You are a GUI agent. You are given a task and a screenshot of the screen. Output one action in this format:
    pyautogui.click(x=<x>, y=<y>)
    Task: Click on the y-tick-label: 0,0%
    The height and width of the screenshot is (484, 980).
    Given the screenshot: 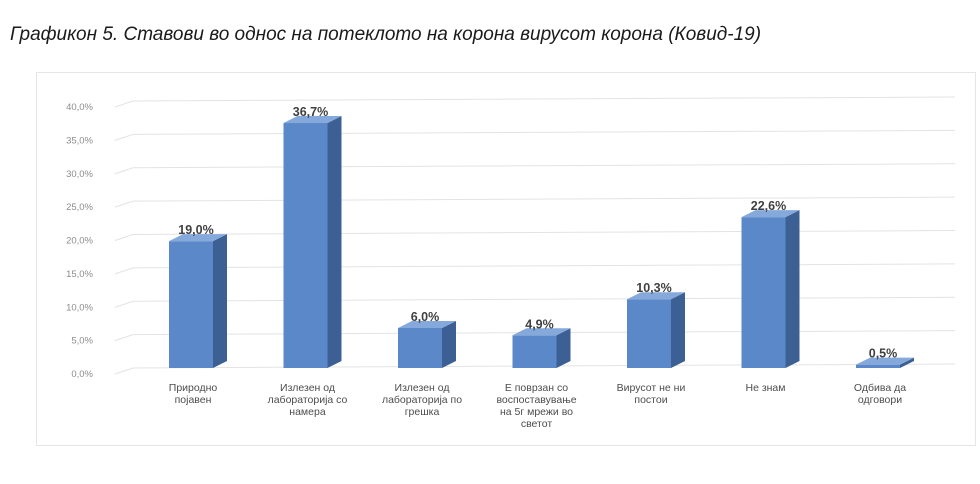 What is the action you would take?
    pyautogui.click(x=82, y=374)
    